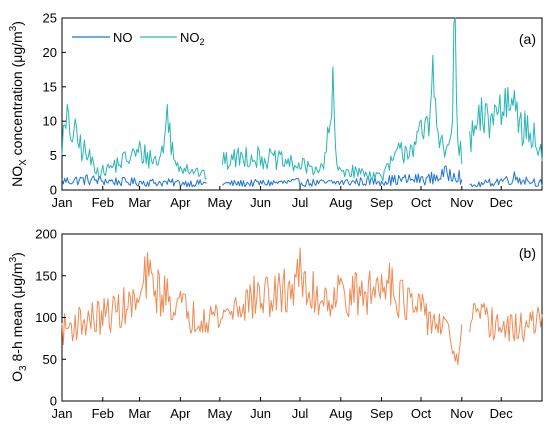 The height and width of the screenshot is (428, 550). I want to click on legend-no-label: NO, so click(123, 37).